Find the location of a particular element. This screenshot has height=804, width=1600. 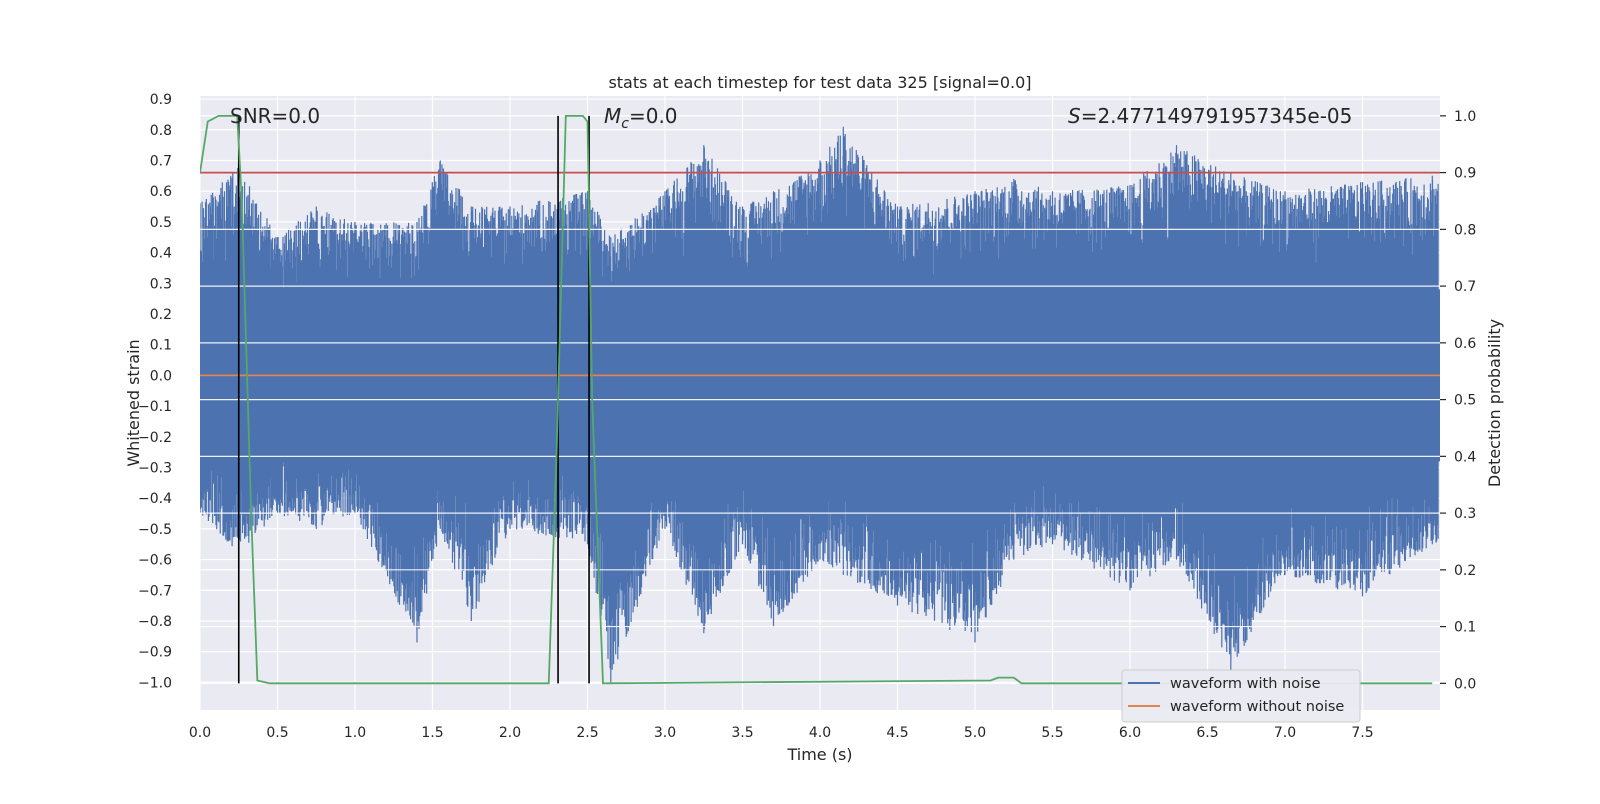

y-left-tick-label: −0.9 is located at coordinates (155, 653).